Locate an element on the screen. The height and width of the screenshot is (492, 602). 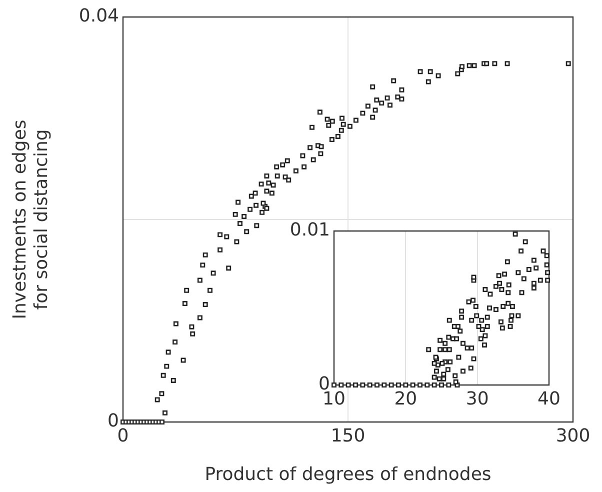
x-tick-label: 20 is located at coordinates (406, 399).